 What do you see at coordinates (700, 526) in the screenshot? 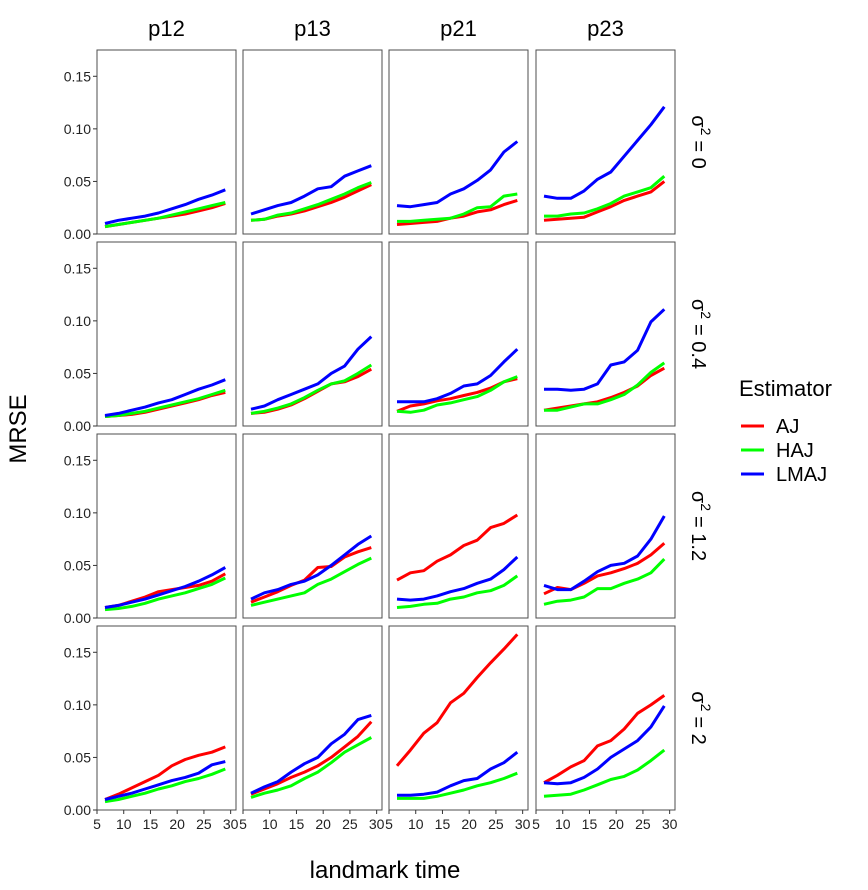
I see `row-strip-2: σ2 = 1.2` at bounding box center [700, 526].